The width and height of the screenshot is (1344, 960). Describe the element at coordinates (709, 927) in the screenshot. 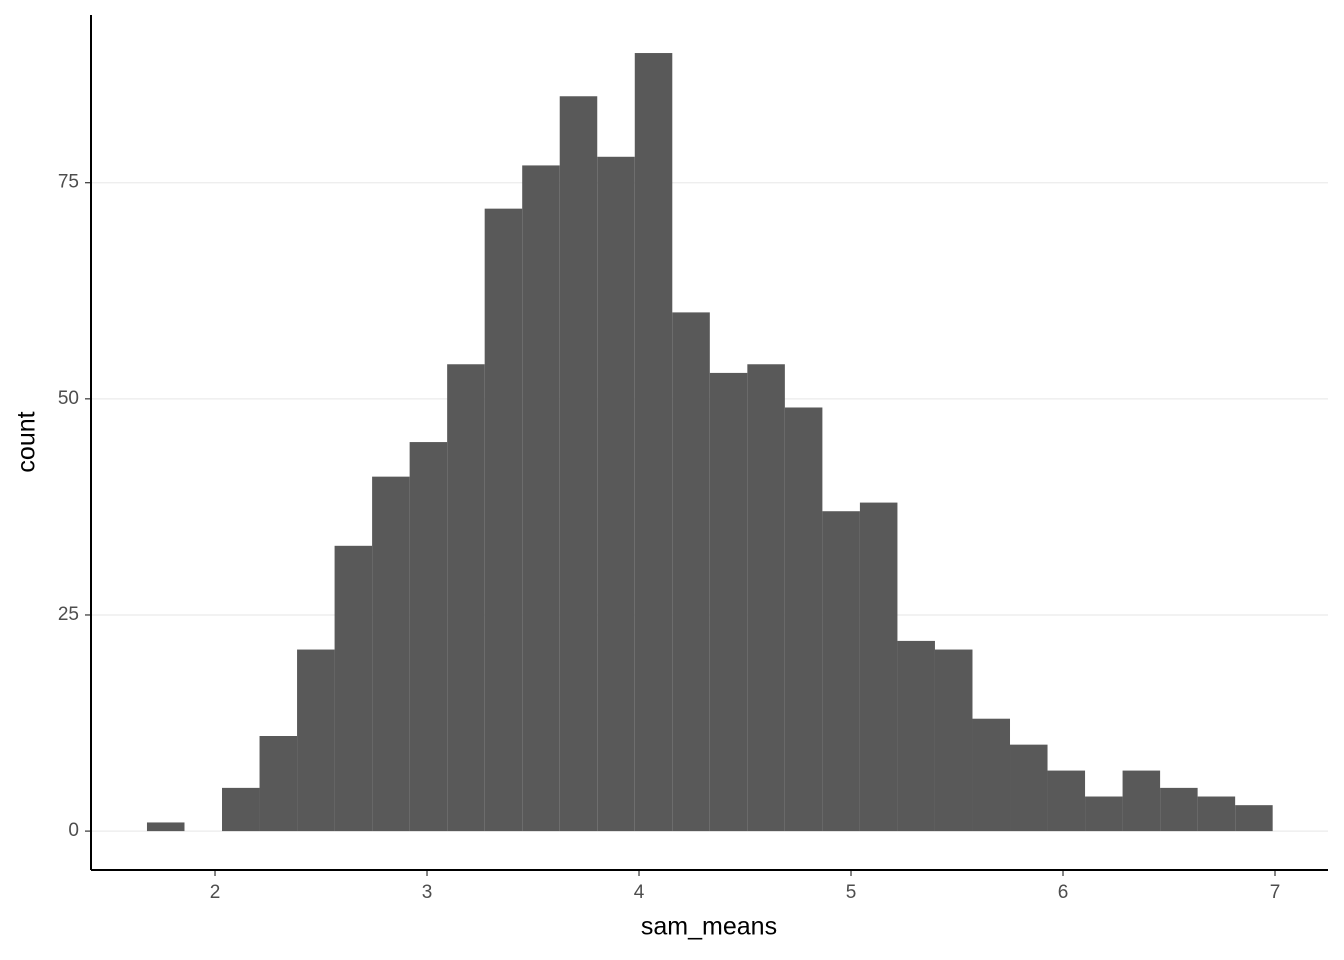

I see `x-axis-title: sam_means` at that location.